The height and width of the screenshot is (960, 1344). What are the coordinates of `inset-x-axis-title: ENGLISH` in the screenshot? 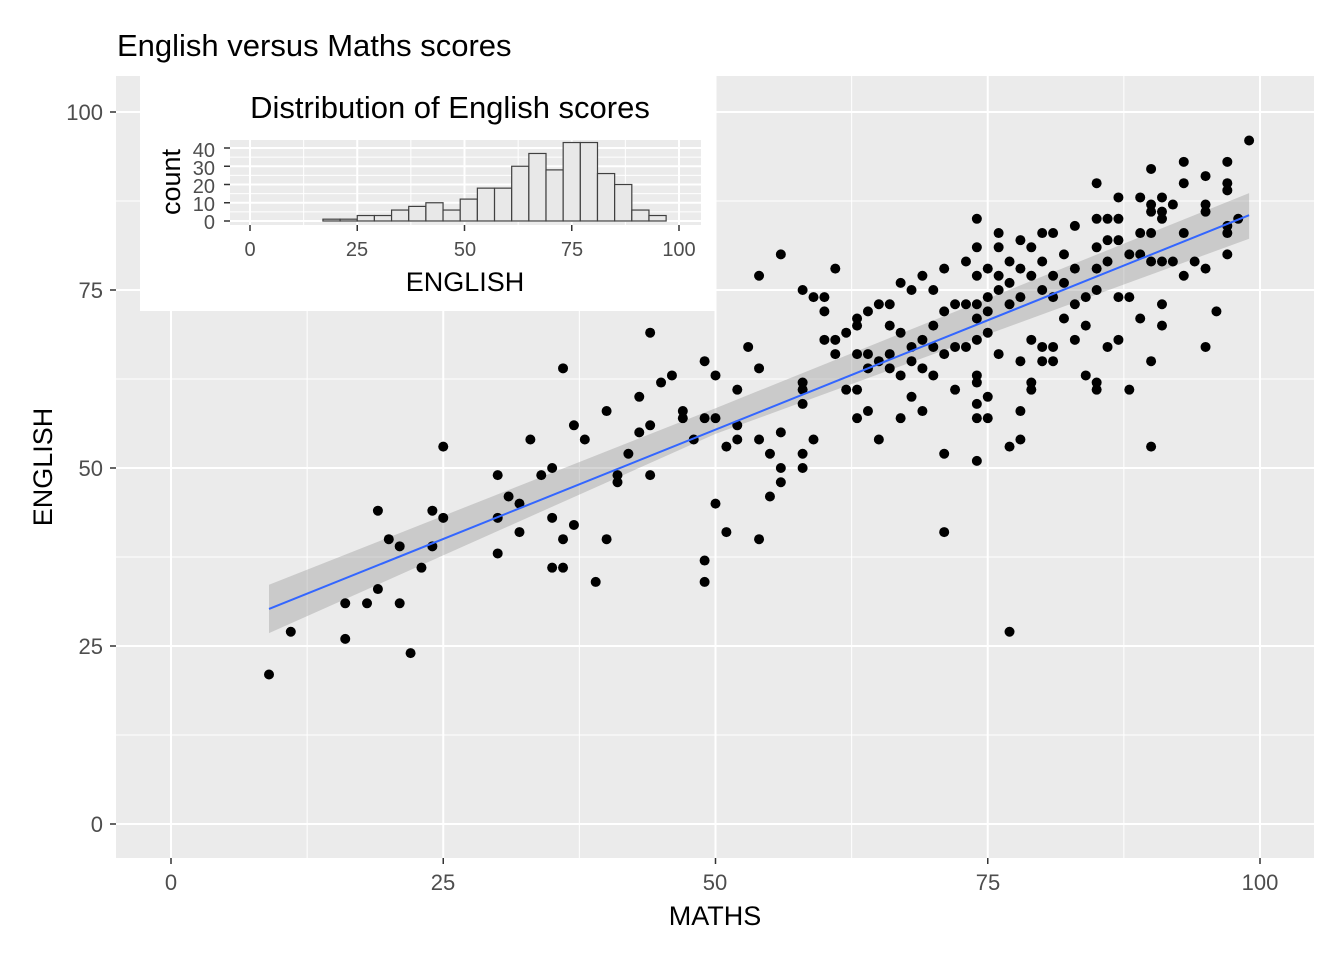 It's located at (465, 282).